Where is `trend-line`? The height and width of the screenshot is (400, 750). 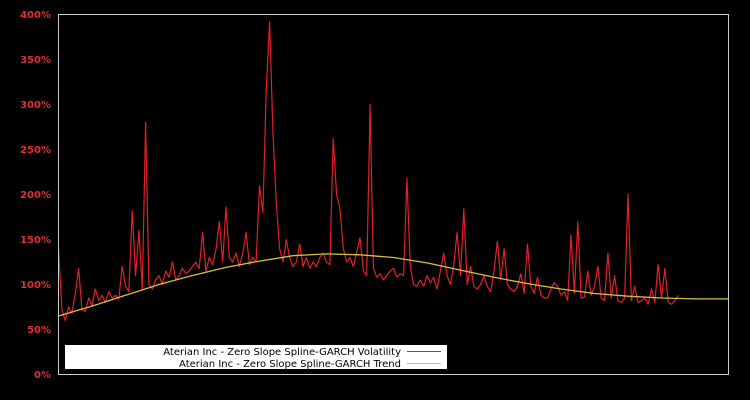 trend-line is located at coordinates (393, 285).